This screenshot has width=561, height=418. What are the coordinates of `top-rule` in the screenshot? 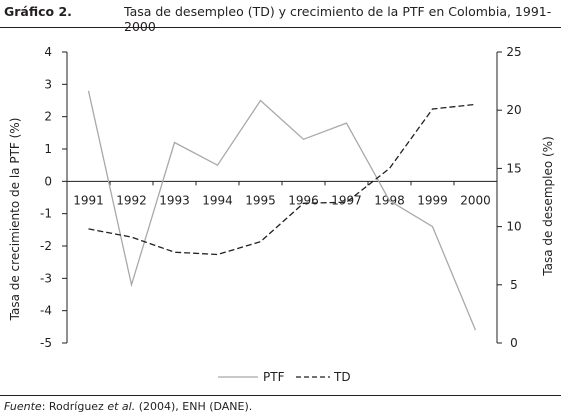 It's located at (280, 27).